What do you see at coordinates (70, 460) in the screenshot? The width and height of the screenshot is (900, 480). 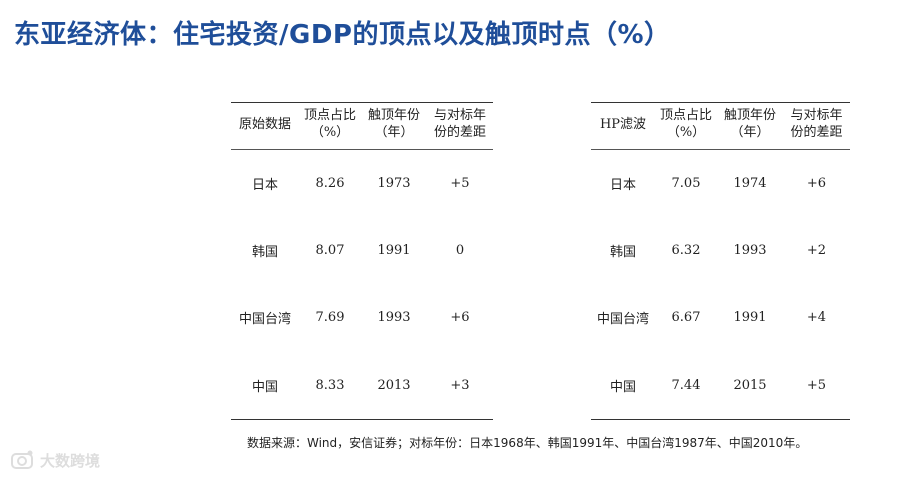 I see `watermark-text: 大数跨境` at bounding box center [70, 460].